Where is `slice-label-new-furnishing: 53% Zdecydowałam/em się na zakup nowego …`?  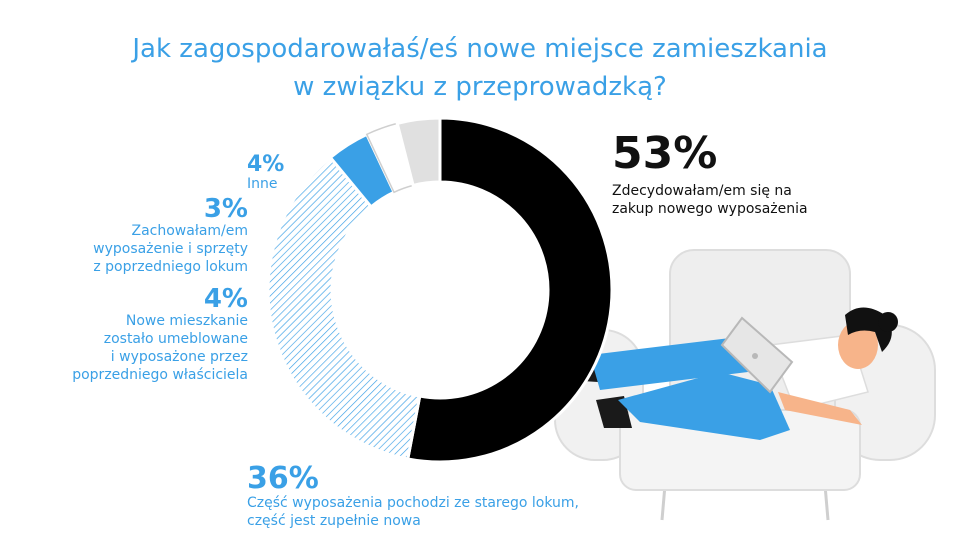
slice-label-new-furnishing: 53% Zdecydowałam/em się na zakup nowego … is located at coordinates (710, 175).